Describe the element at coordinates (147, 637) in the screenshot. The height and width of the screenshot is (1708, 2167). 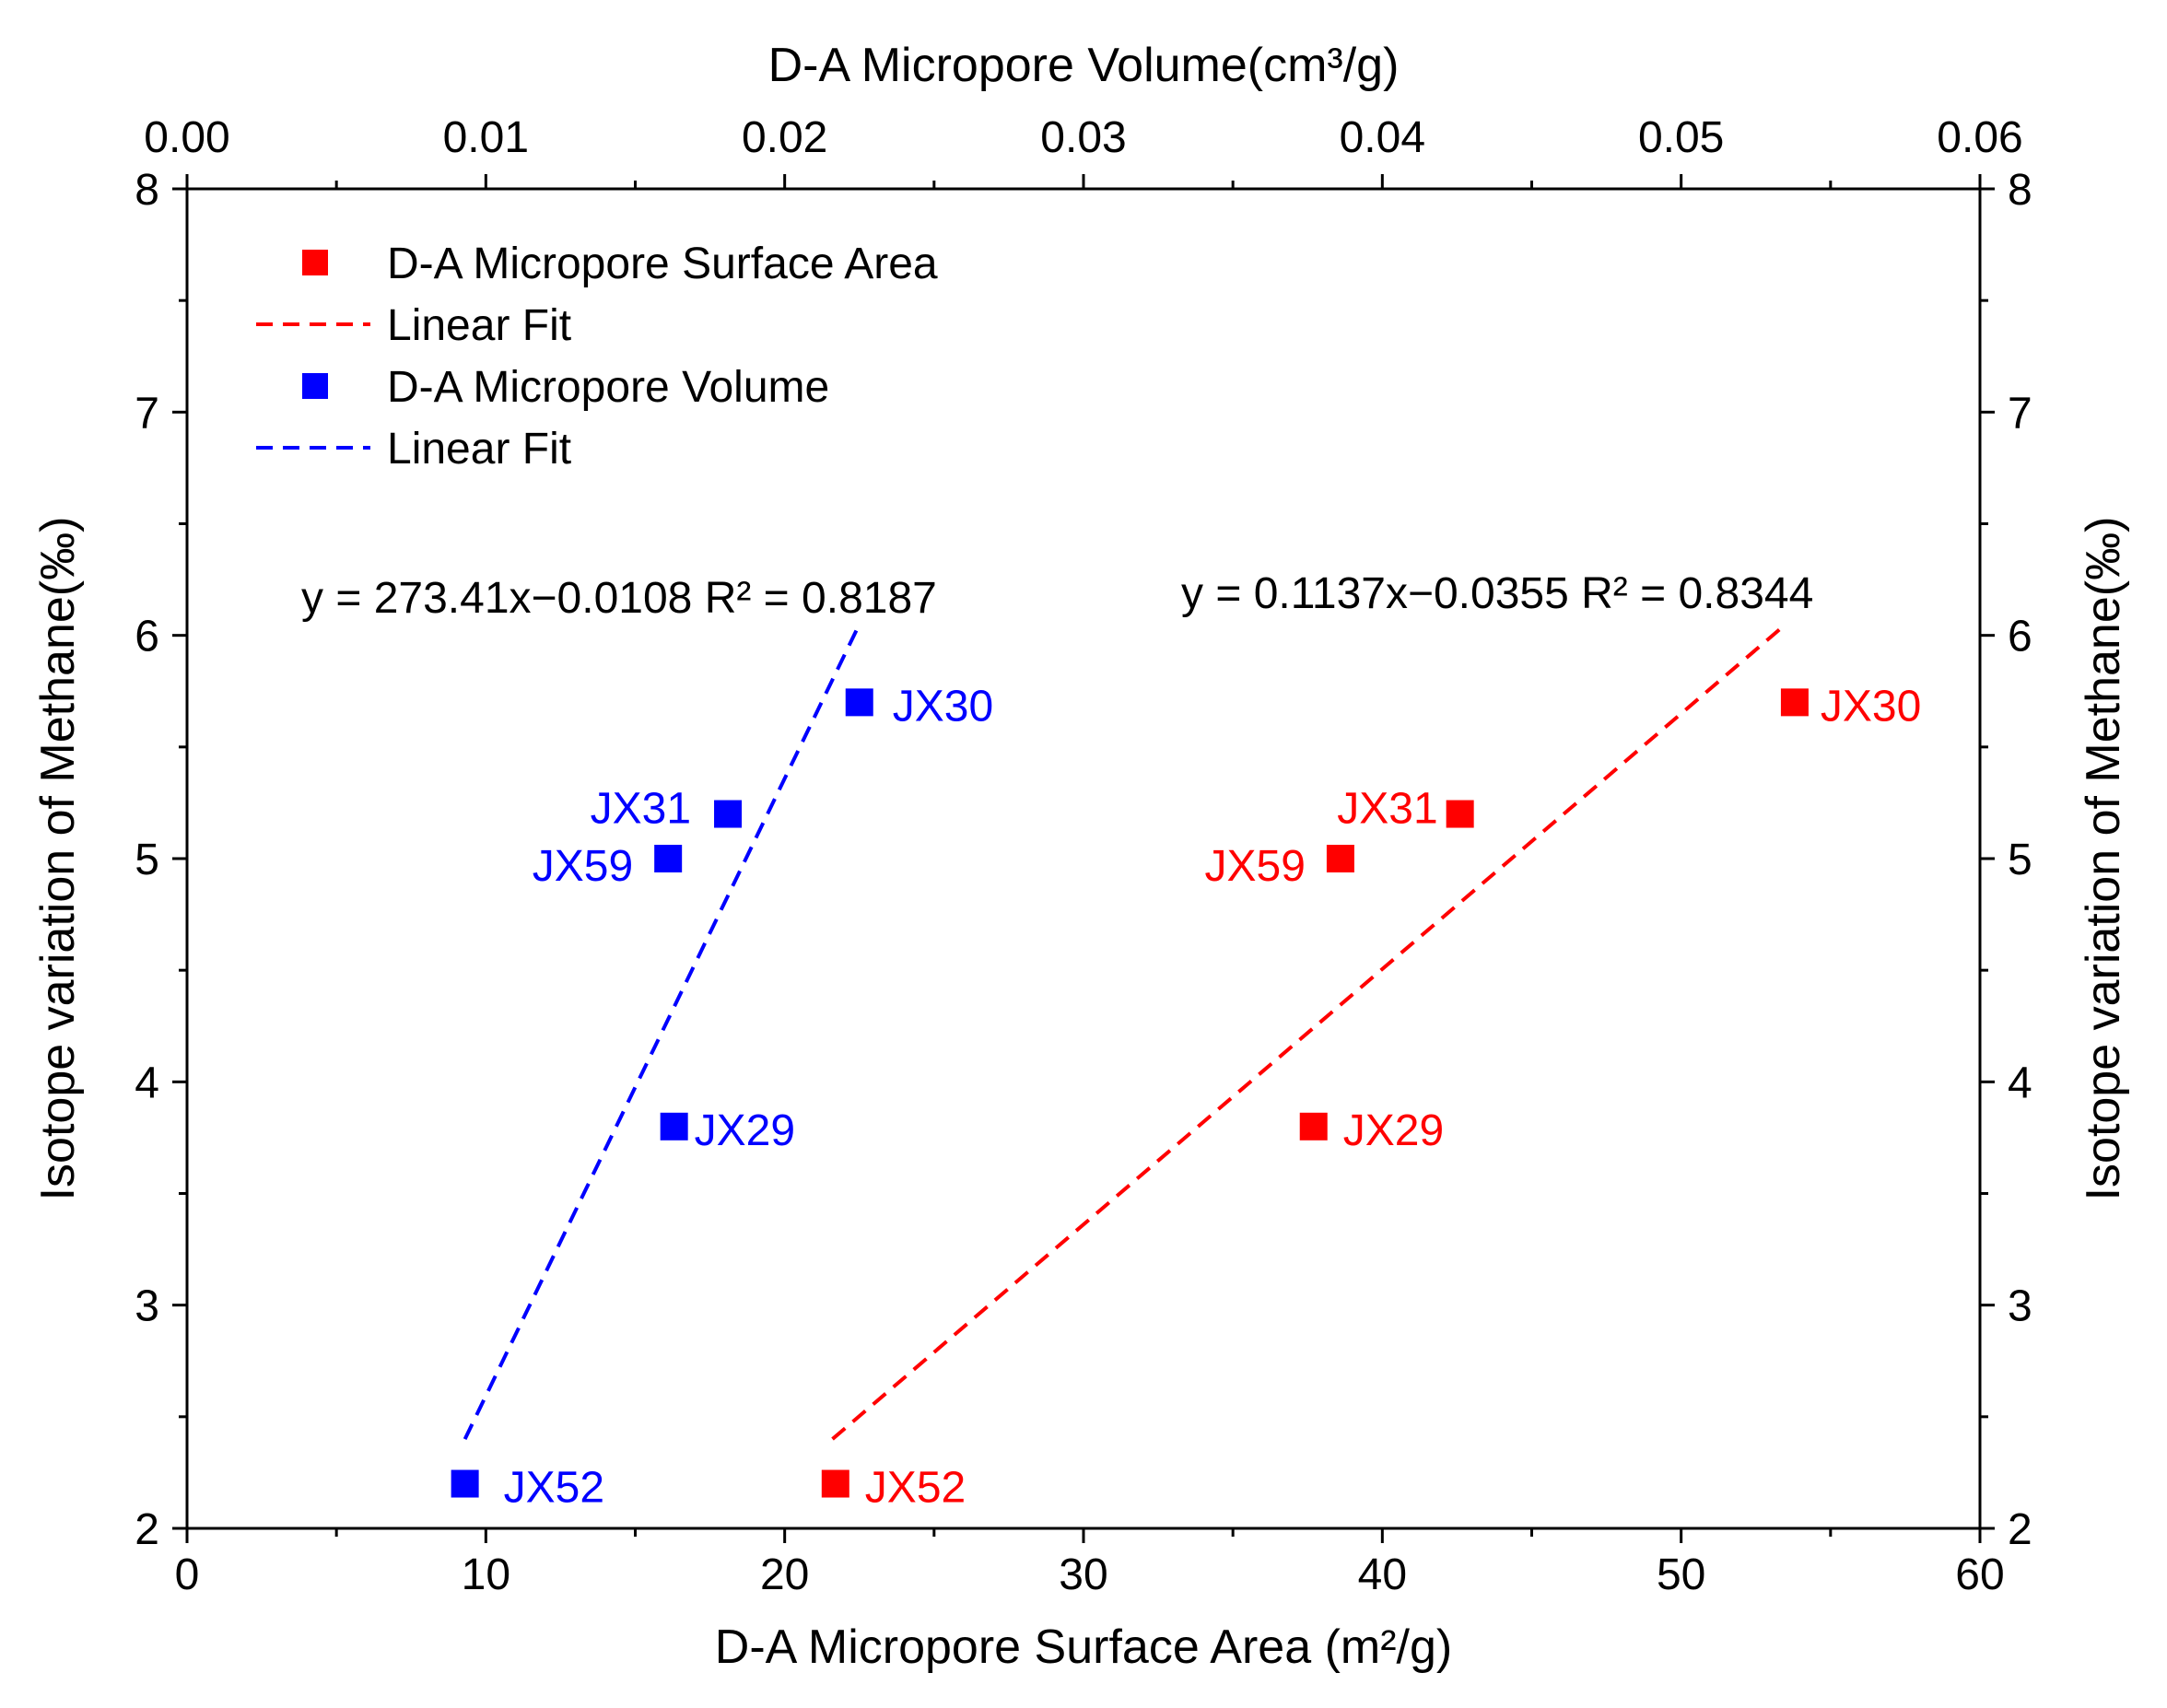
I see `y-tick-label: 6` at that location.